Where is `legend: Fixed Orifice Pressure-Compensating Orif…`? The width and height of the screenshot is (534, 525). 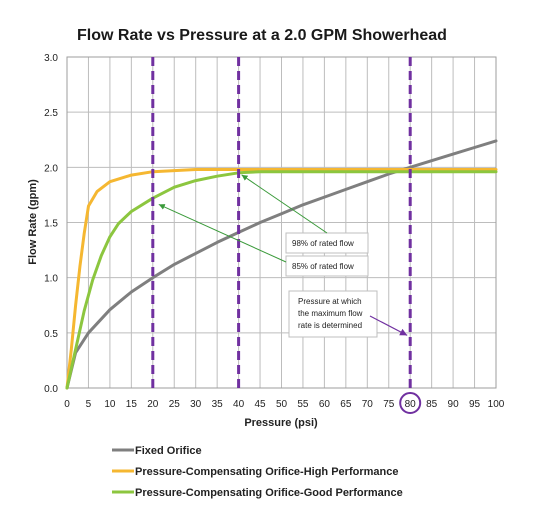 legend: Fixed Orifice Pressure-Compensating Orif… is located at coordinates (257, 472).